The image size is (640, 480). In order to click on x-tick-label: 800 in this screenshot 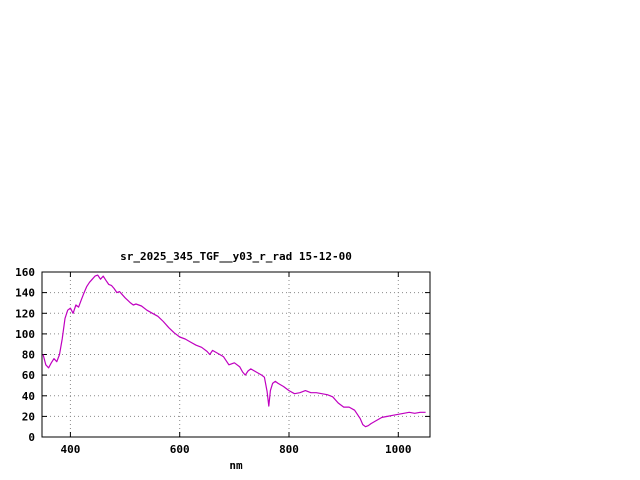, I will do `click(289, 449)`.